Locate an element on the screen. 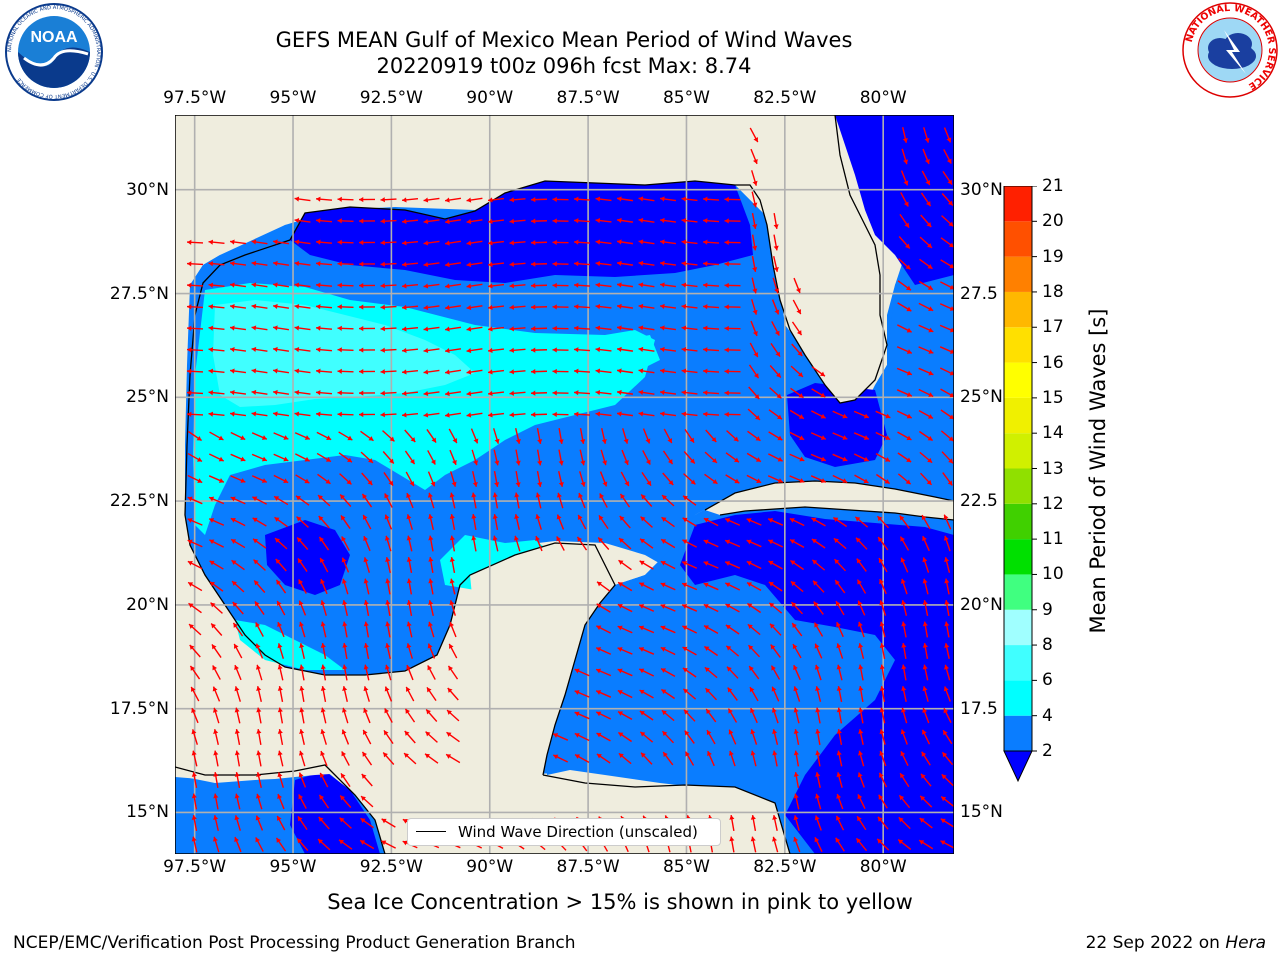 The width and height of the screenshot is (1280, 960). date-line: 22 Sep 2022 on Hera is located at coordinates (1176, 943).